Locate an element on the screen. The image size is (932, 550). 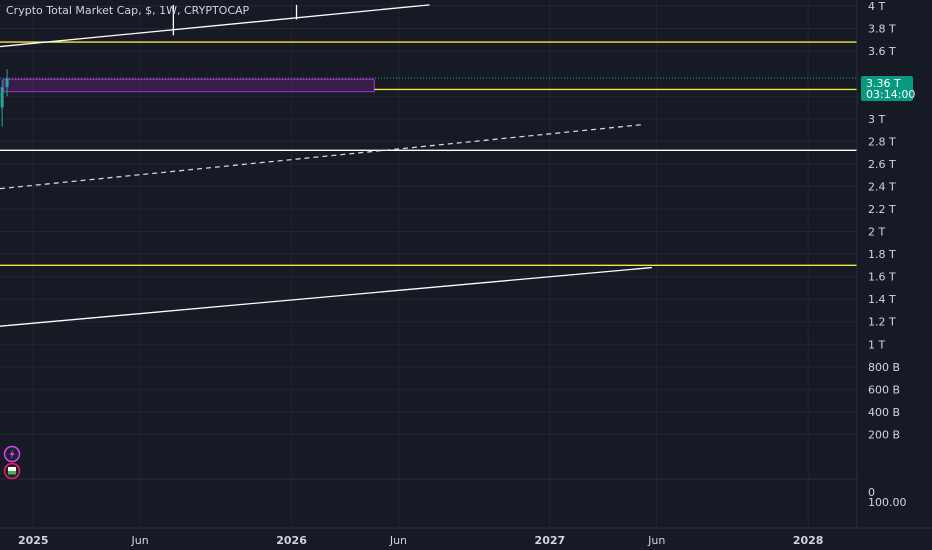
rectangle-zone is located at coordinates (188, 85).